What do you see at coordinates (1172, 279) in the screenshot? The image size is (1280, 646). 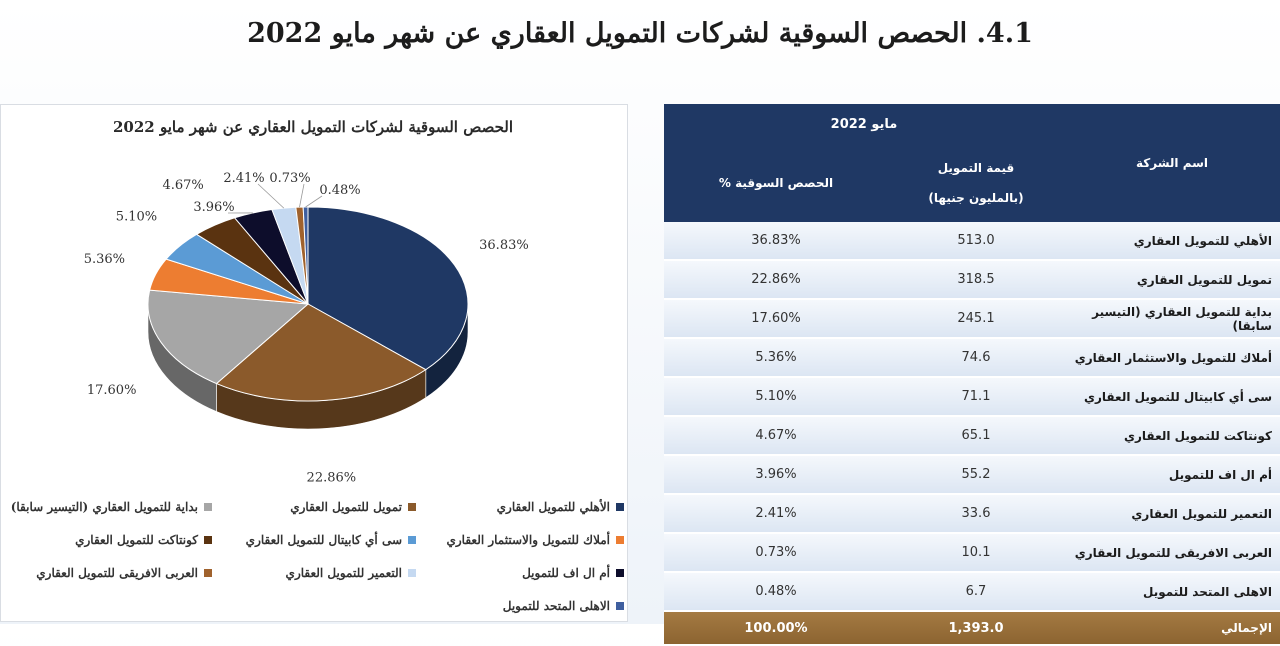 I see `company-name: تمويل للتمويل العقاري` at bounding box center [1172, 279].